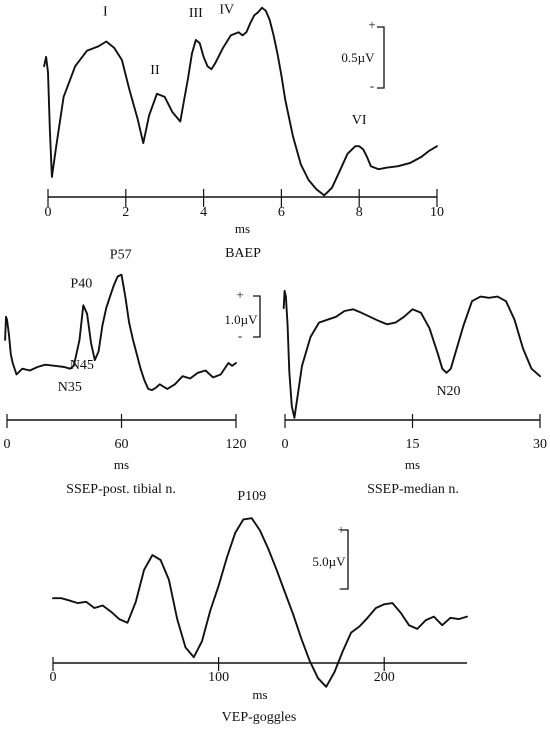 The height and width of the screenshot is (729, 550). I want to click on chart-0-peak-label-iii: III, so click(196, 13).